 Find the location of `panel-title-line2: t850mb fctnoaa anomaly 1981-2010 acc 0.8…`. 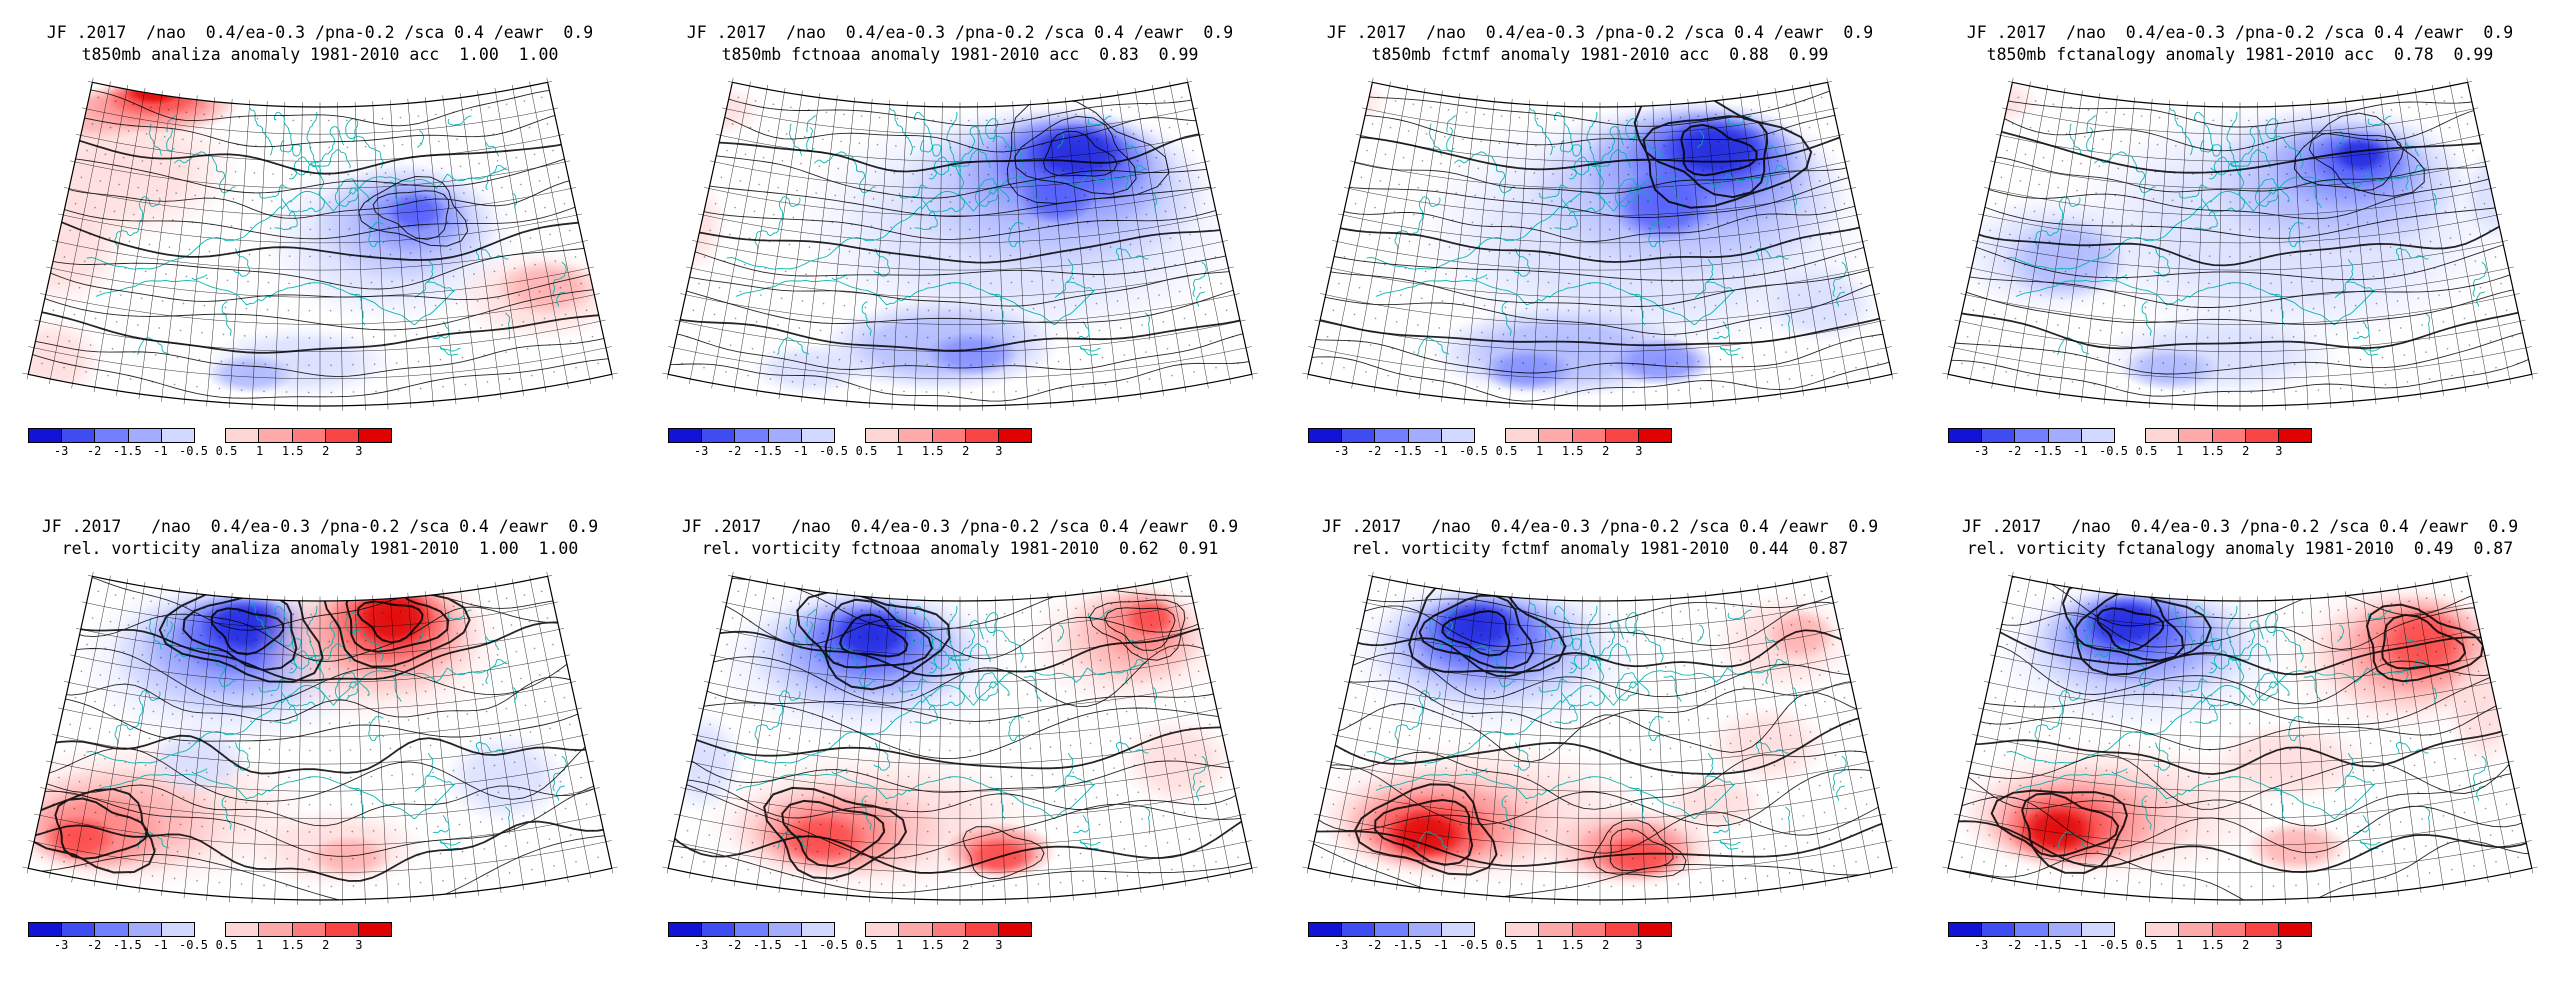

panel-title-line2: t850mb fctnoaa anomaly 1981-2010 acc 0.8… is located at coordinates (960, 54).